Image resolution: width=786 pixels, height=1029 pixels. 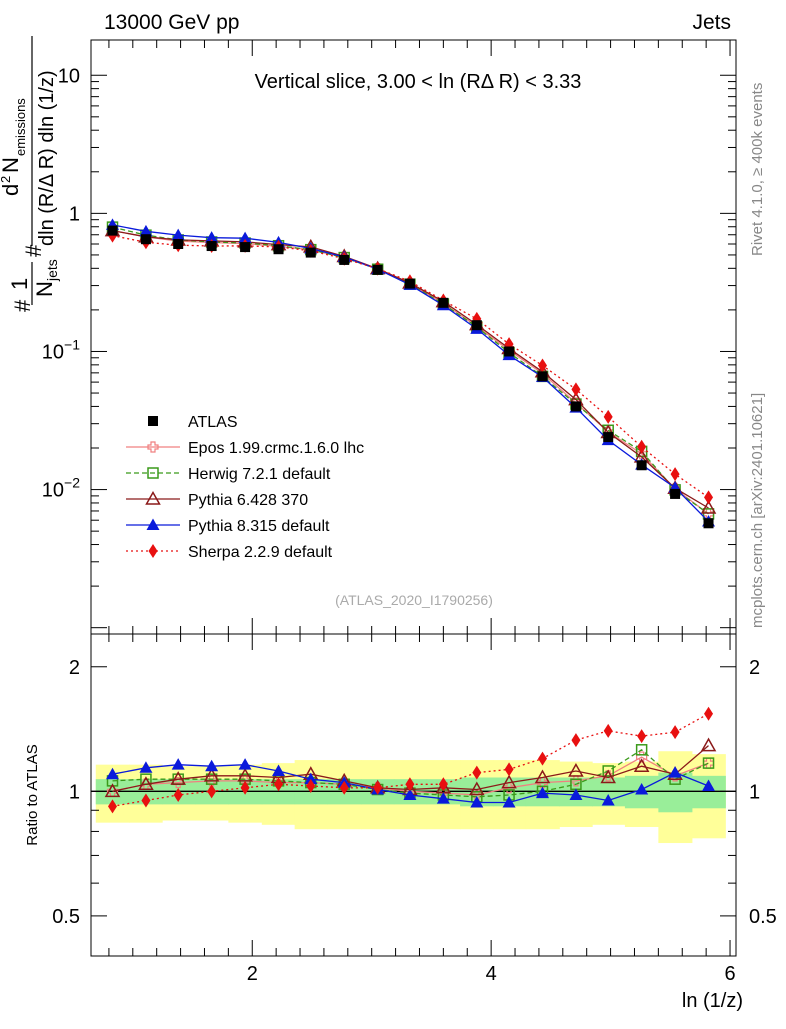 I want to click on ylabel-hash2: #, so click(x=33, y=250).